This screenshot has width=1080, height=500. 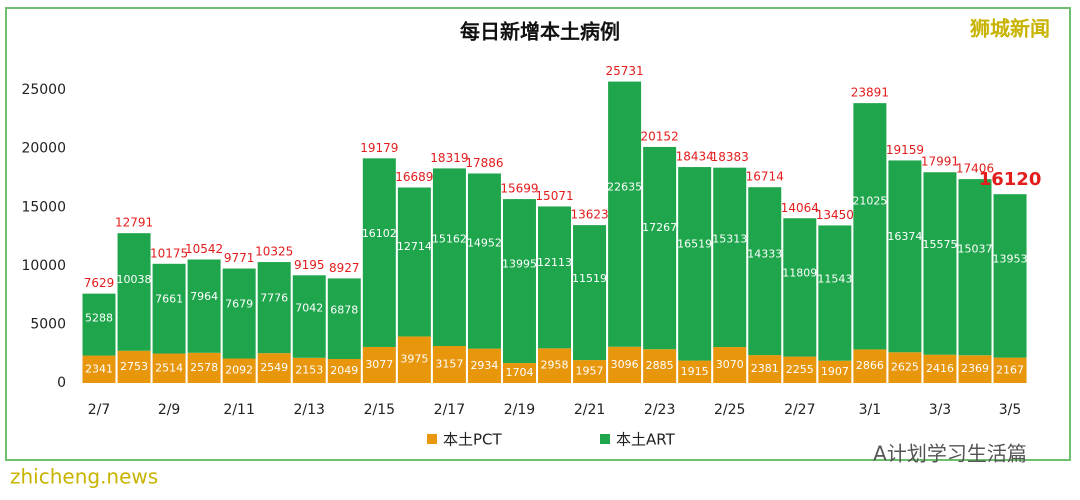 What do you see at coordinates (729, 238) in the screenshot?
I see `value-label: 15313` at bounding box center [729, 238].